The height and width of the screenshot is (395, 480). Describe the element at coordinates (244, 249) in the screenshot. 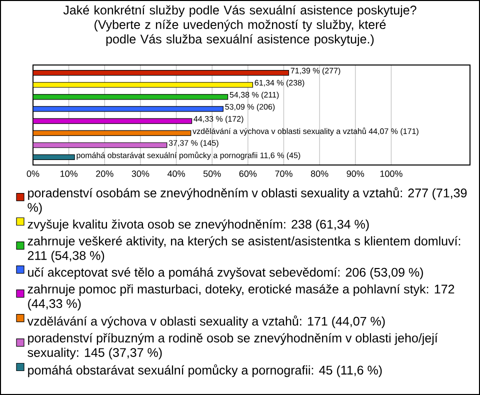

I see `legend-label: zahrnuje veškeré aktivity, na kterých se asistent/asistentka s klientem domluví: 211 (54,38 %)` at that location.